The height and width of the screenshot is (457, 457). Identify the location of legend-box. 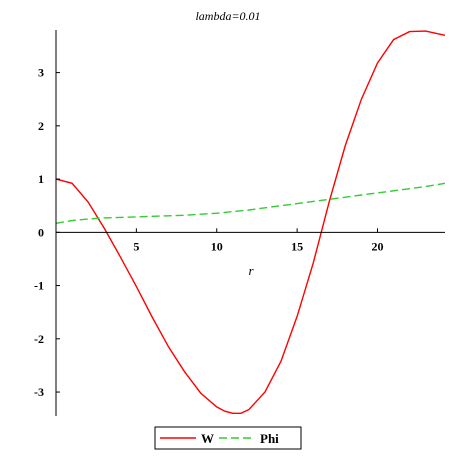
(228, 438).